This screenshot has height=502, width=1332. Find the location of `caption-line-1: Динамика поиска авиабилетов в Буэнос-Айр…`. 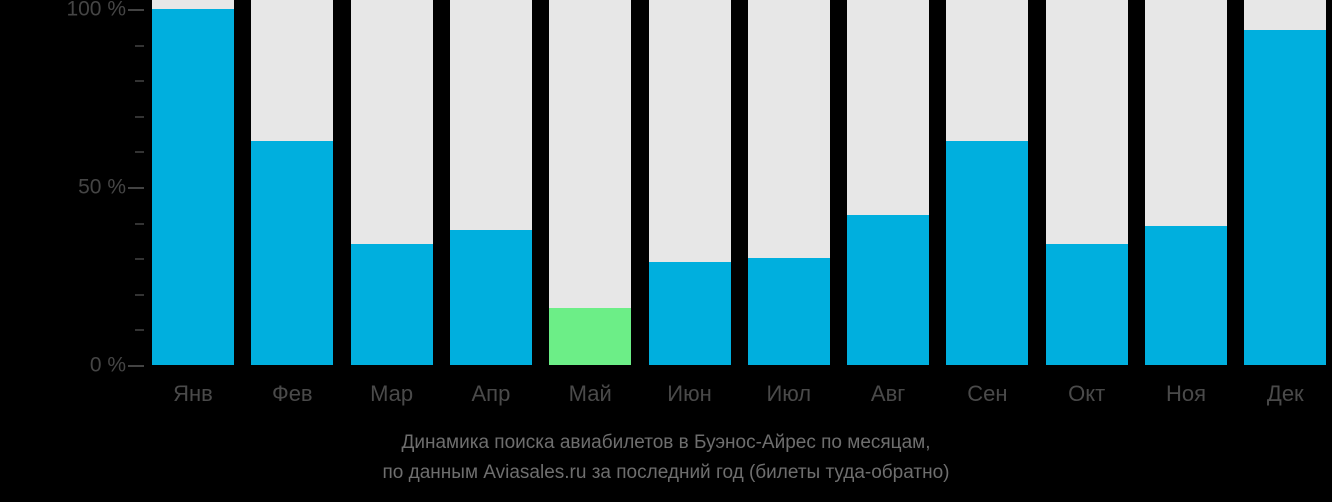

caption-line-1: Динамика поиска авиабилетов в Буэнос-Айр… is located at coordinates (666, 442).